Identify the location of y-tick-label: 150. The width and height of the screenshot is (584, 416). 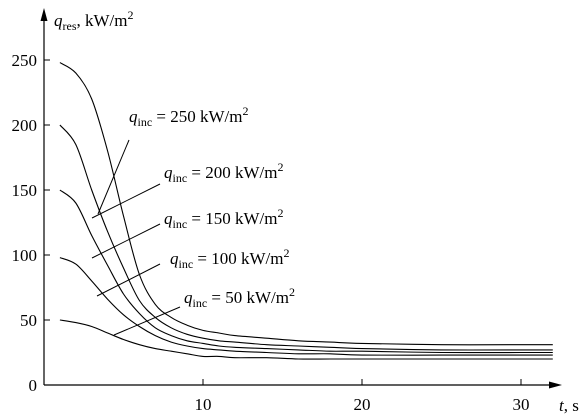
(25, 190).